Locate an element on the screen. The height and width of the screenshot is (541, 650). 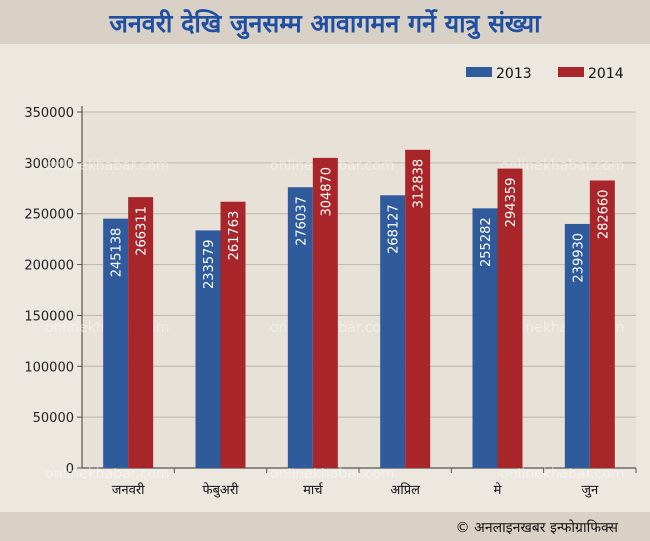
data-label: 266311 is located at coordinates (142, 231).